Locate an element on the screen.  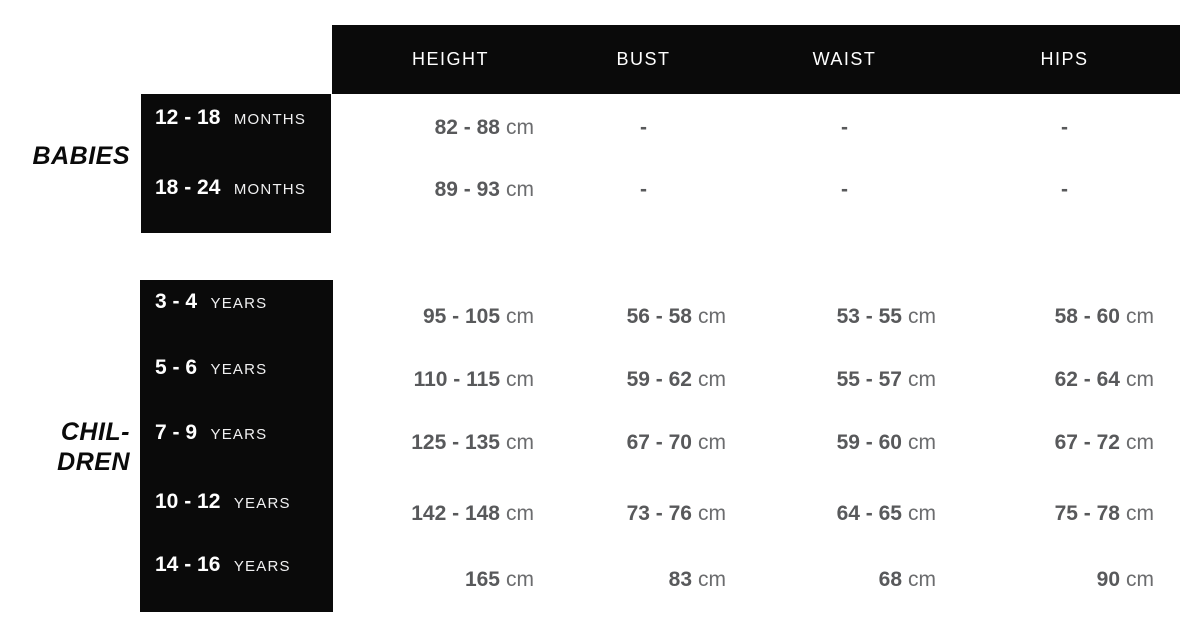
cell-bust: 73 - 76 cm is located at coordinates (643, 514).